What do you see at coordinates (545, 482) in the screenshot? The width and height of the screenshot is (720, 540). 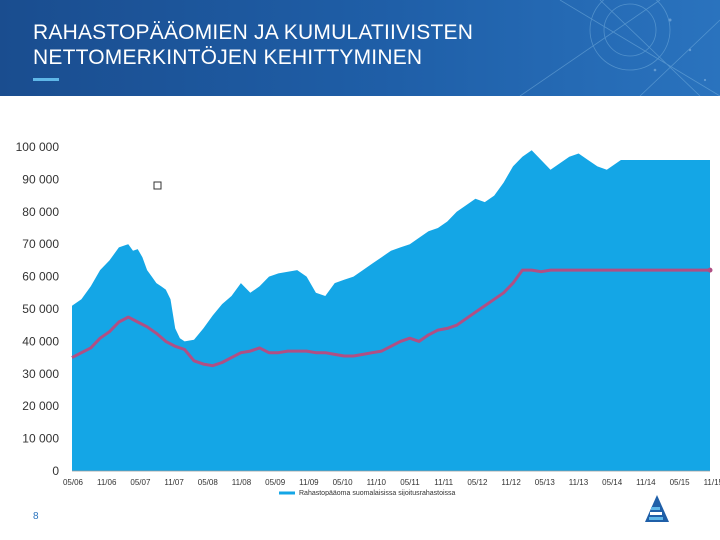 I see `x-tick-label: 05/13` at bounding box center [545, 482].